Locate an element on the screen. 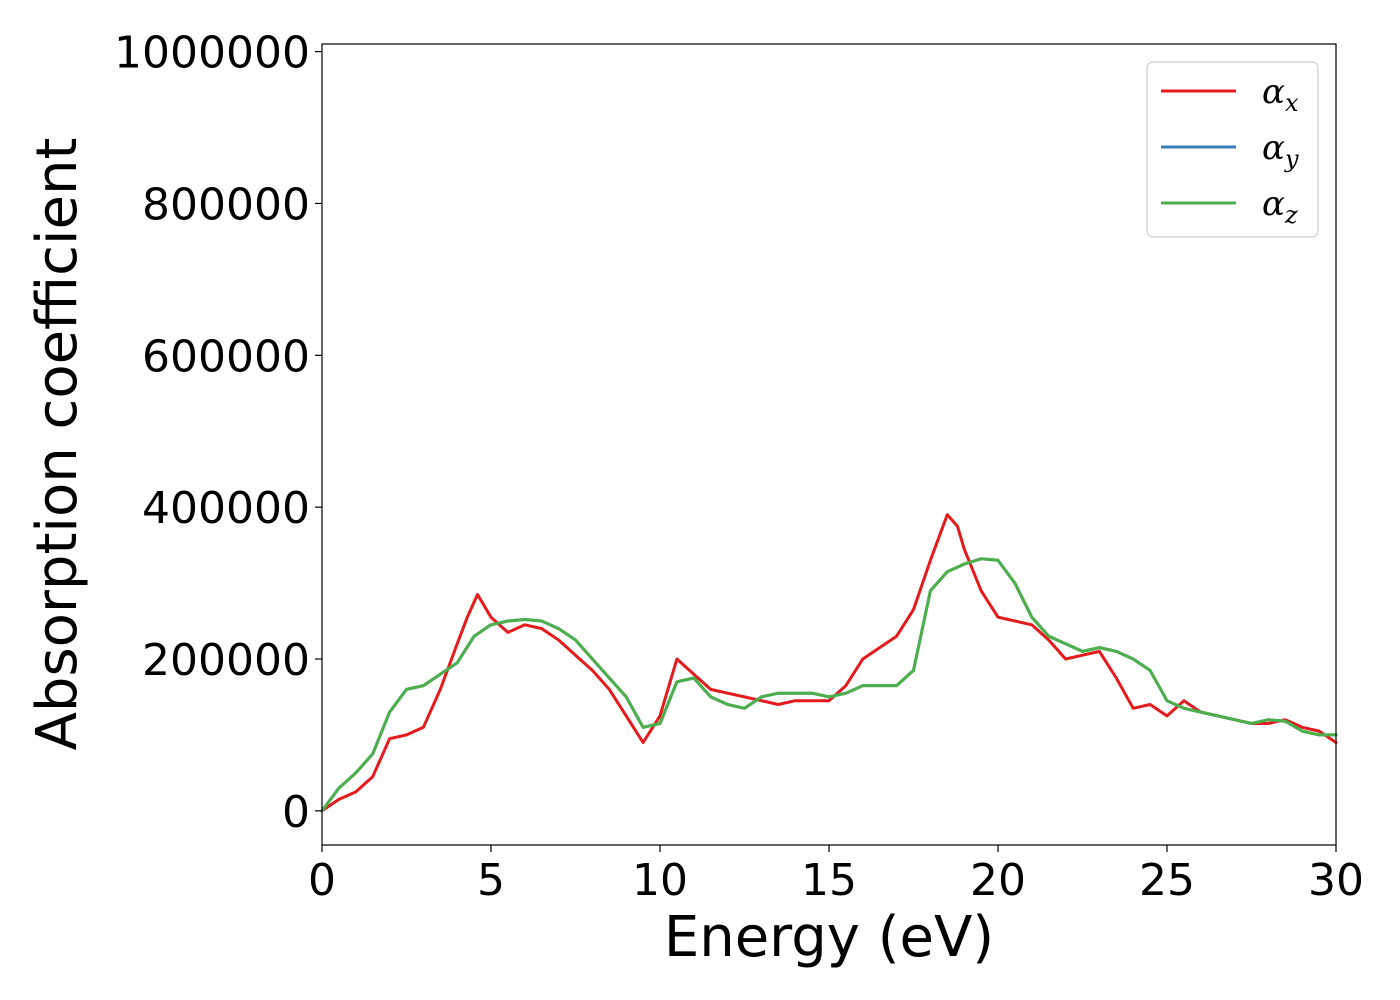 Image resolution: width=1400 pixels, height=1000 pixels. legend-subscript: z is located at coordinates (1291, 215).